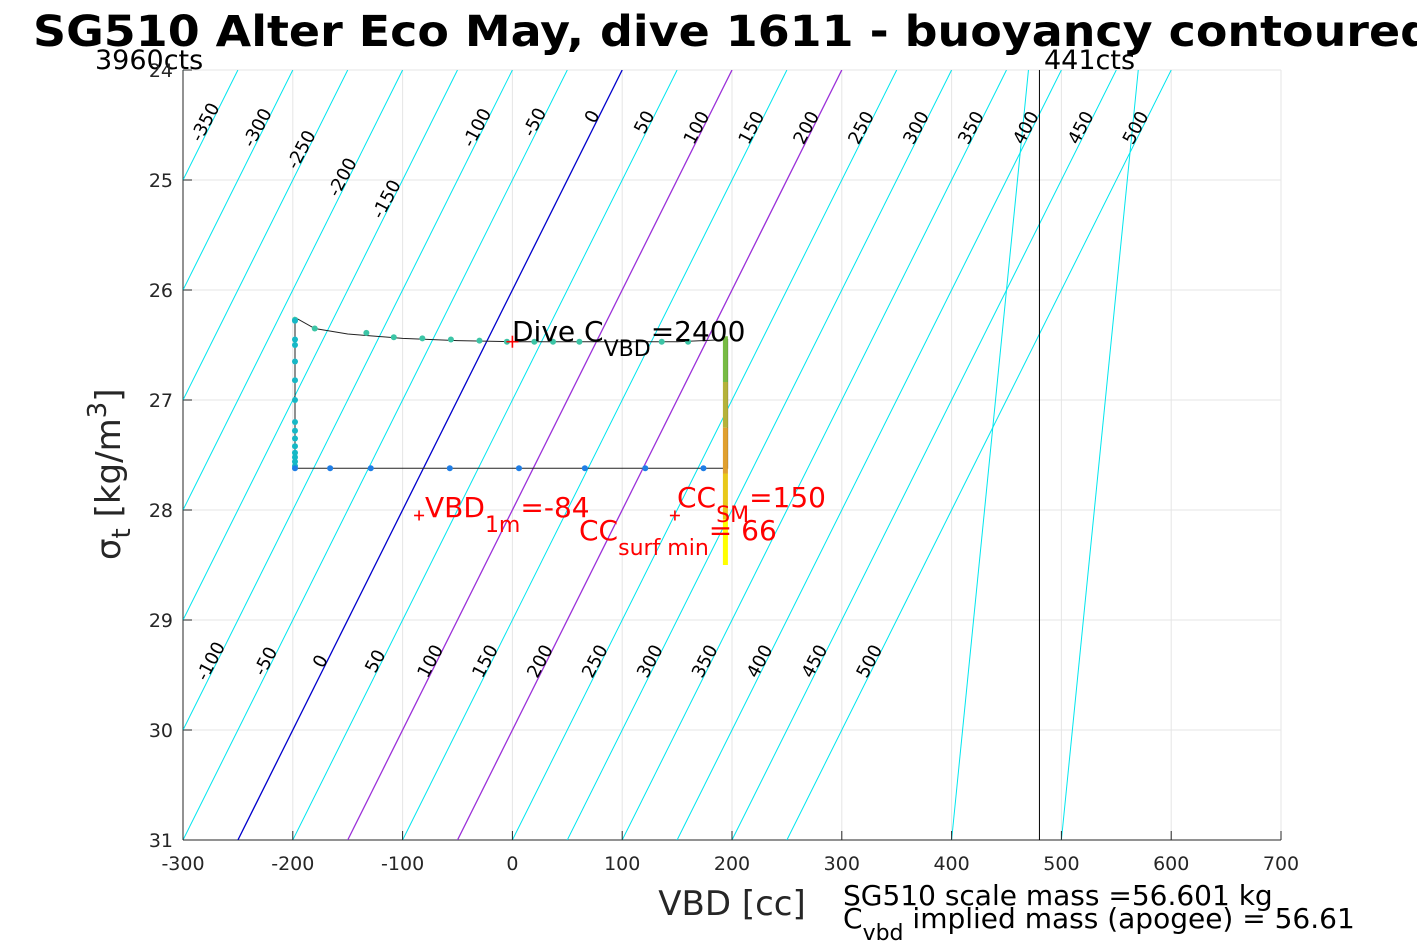  I want to click on contour-label-top: 300, so click(916, 128).